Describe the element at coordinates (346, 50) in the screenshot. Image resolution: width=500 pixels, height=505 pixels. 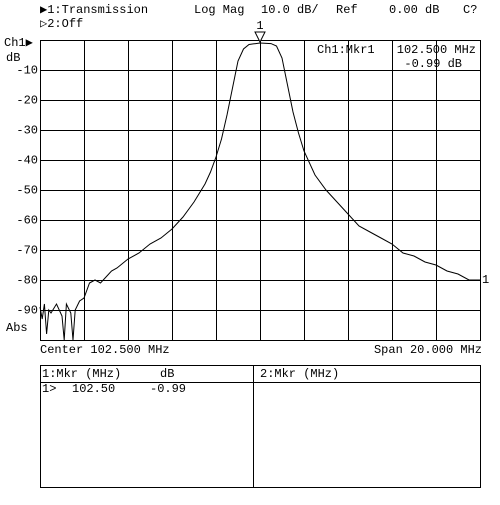
I see `marker-title: Ch1:Mkr1` at that location.